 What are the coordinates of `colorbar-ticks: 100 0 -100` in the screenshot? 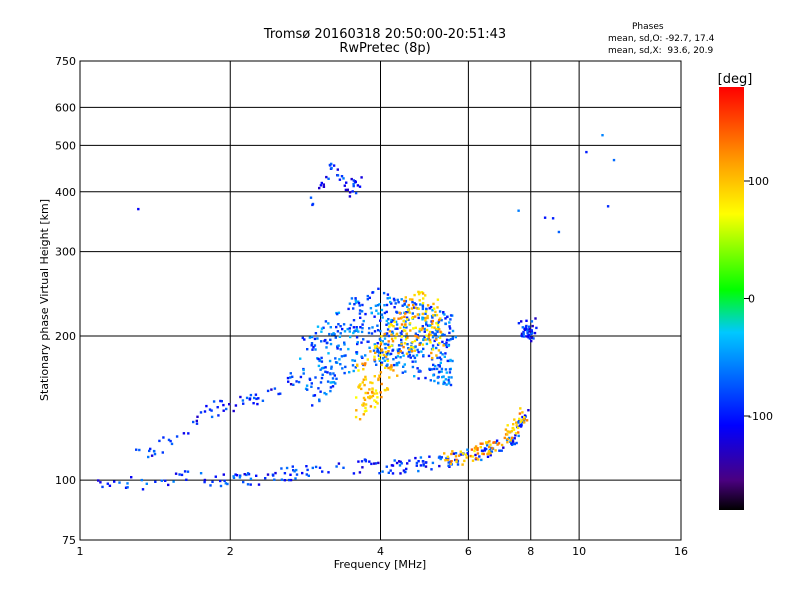 It's located at (758, 299).